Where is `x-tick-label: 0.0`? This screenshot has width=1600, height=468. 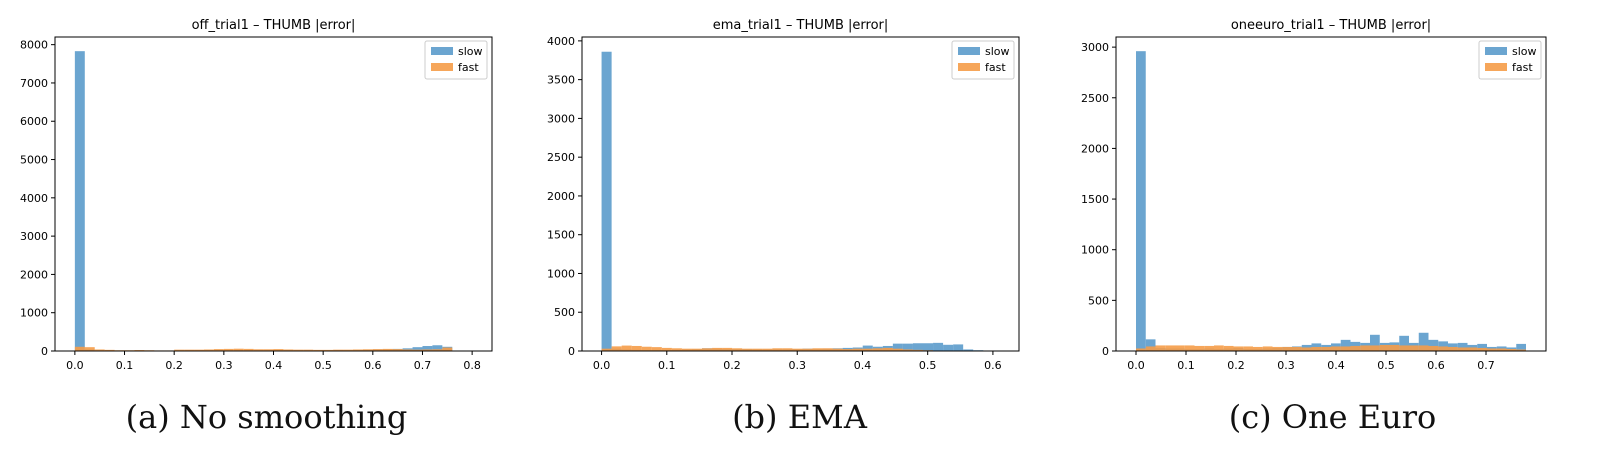 x-tick-label: 0.0 is located at coordinates (75, 365).